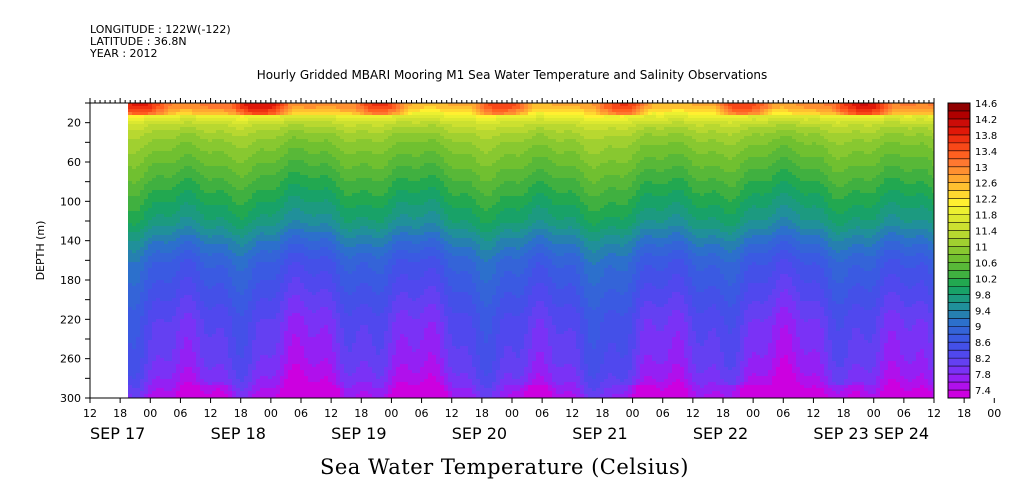 The height and width of the screenshot is (504, 1009). Describe the element at coordinates (124, 54) in the screenshot. I see `year-label: YEAR : 2012` at that location.